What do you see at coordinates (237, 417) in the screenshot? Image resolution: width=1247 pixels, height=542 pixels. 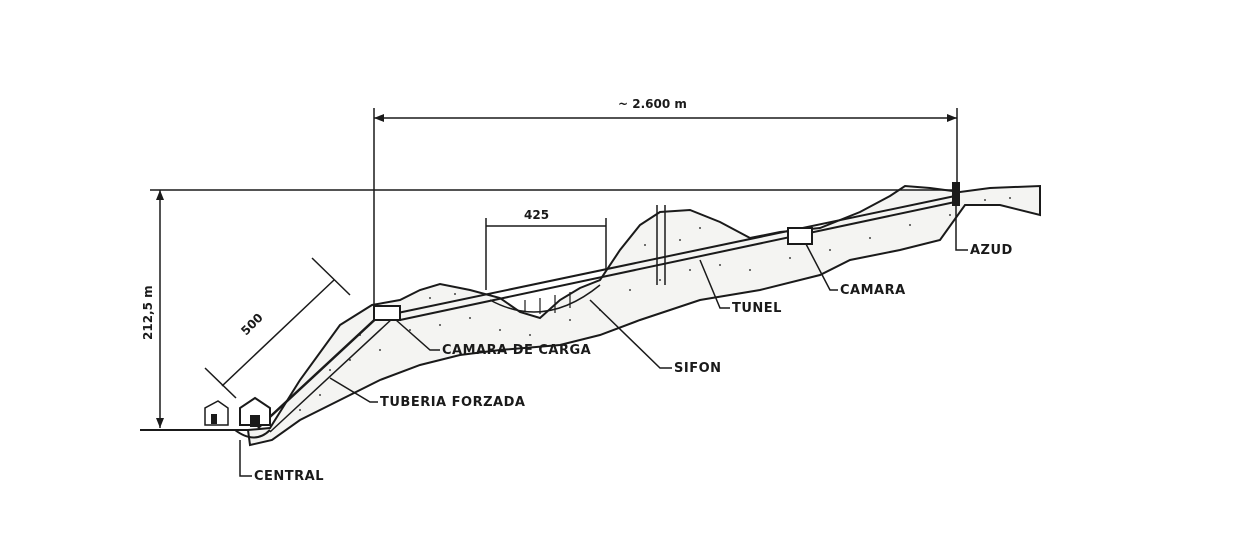 I see `central-building-icon` at bounding box center [237, 417].